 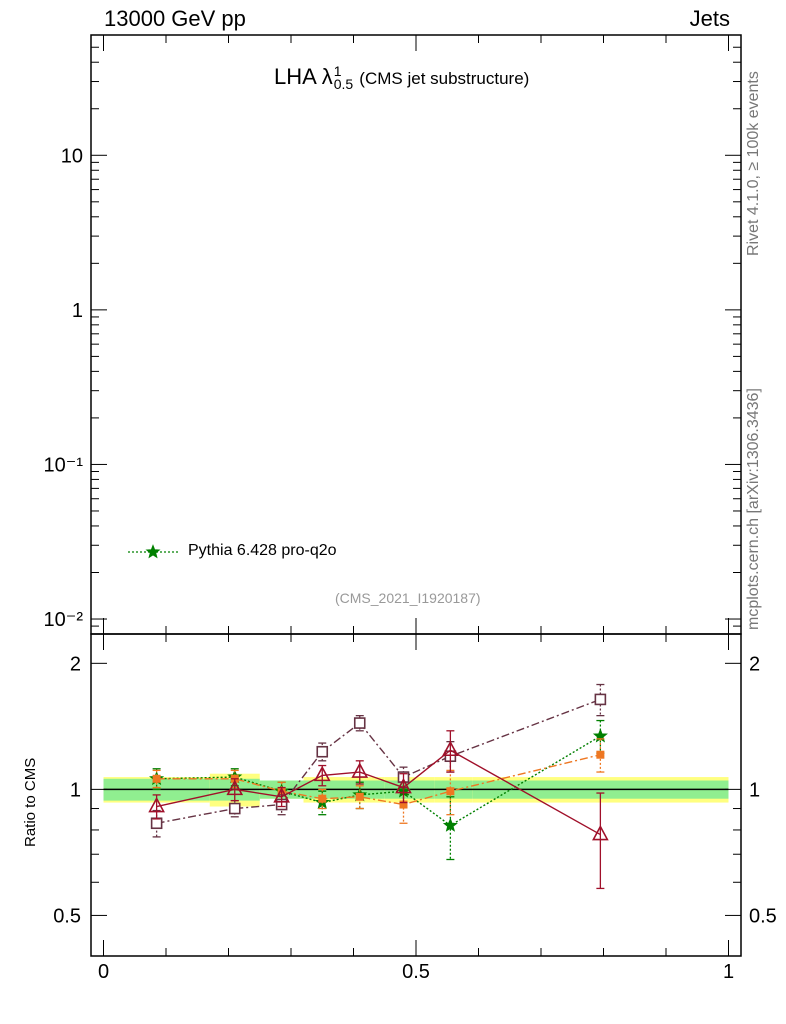 I want to click on series-line-Pythia 6.428 pro-q2o, so click(x=378, y=781).